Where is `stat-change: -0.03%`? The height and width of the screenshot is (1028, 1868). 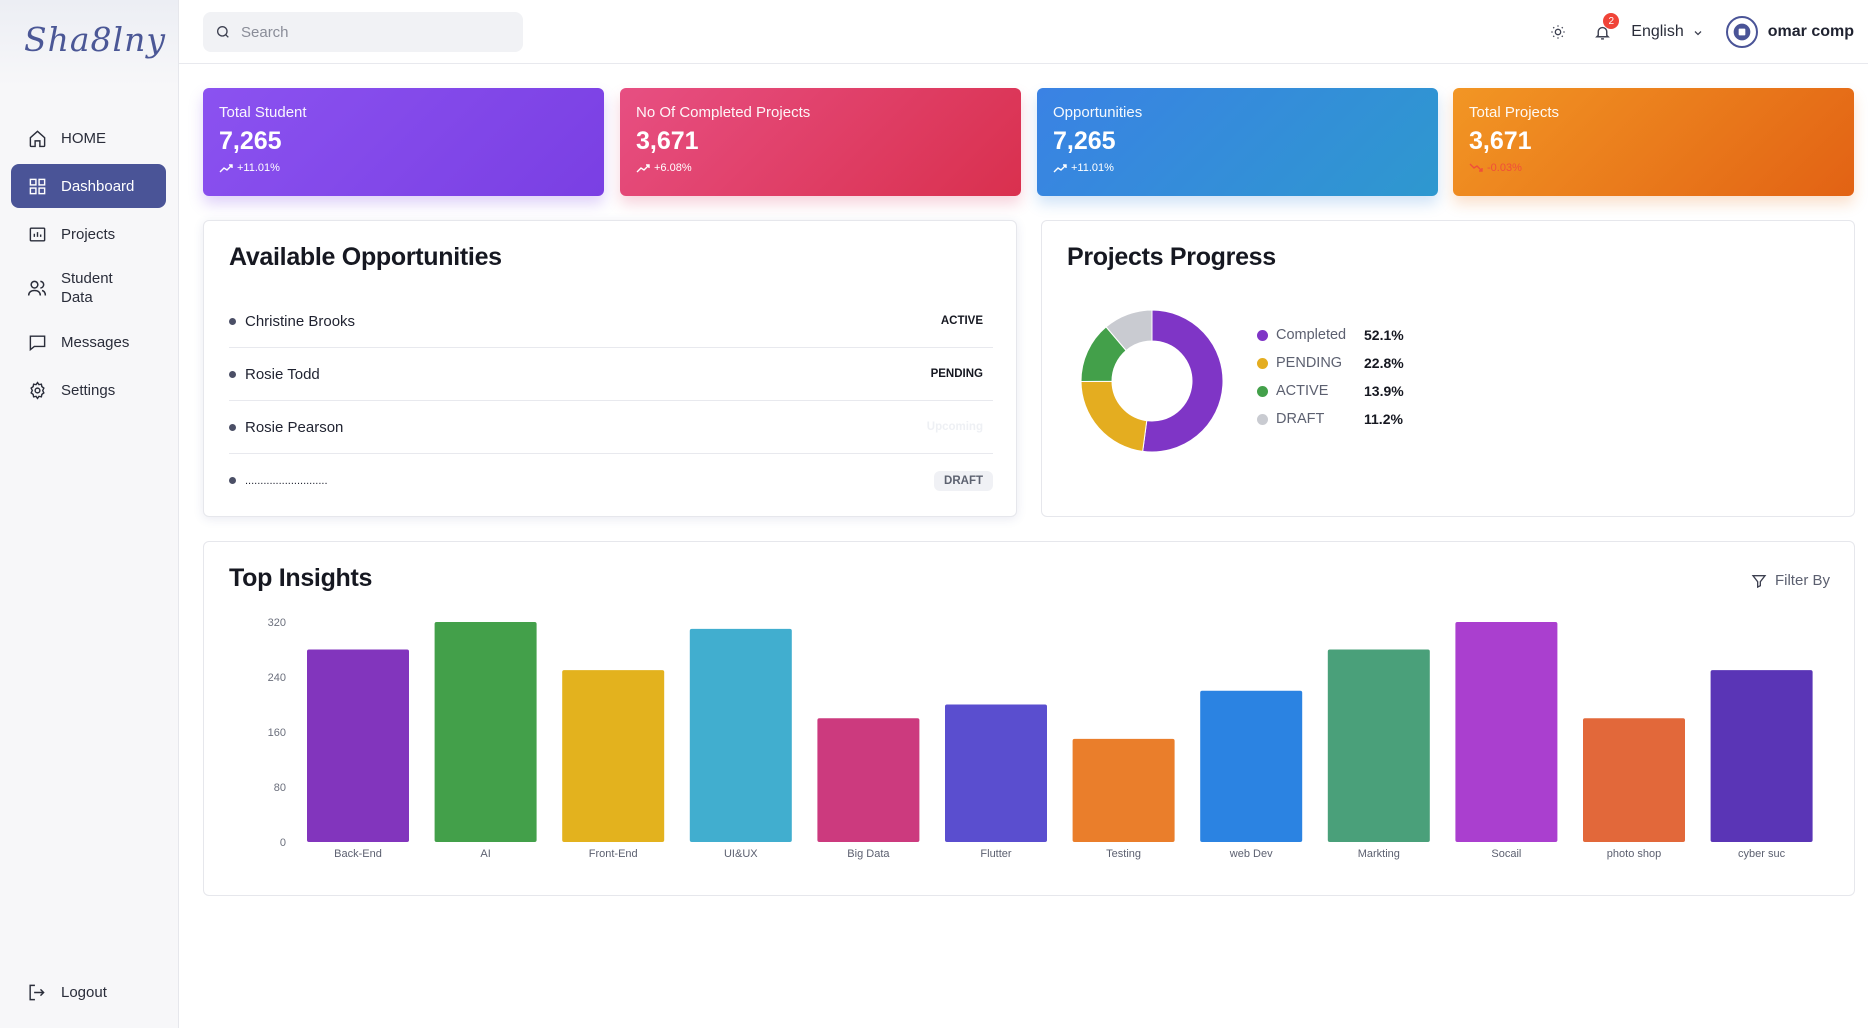
stat-change: -0.03% is located at coordinates (1653, 168).